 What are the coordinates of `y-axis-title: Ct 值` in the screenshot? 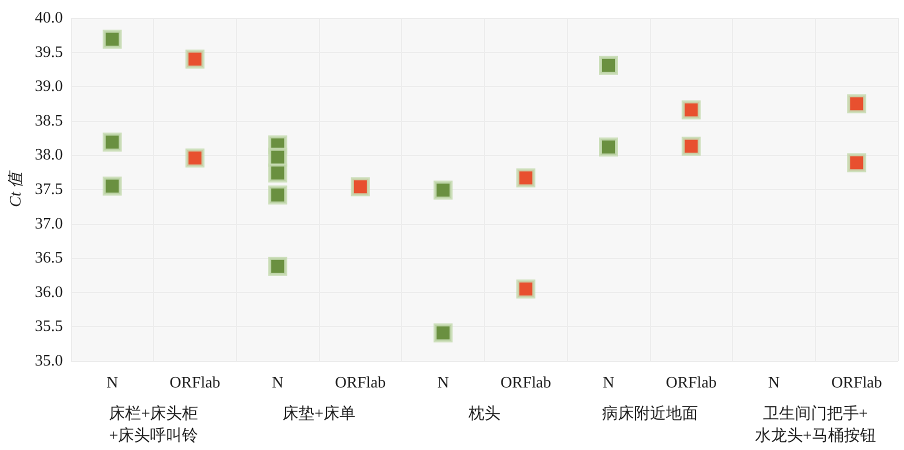 It's located at (16, 189).